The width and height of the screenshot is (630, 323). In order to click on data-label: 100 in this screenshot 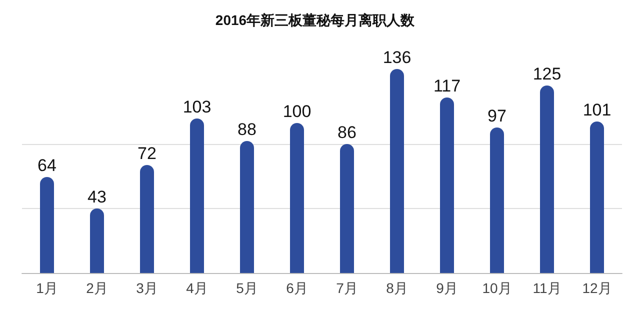, I will do `click(297, 111)`.